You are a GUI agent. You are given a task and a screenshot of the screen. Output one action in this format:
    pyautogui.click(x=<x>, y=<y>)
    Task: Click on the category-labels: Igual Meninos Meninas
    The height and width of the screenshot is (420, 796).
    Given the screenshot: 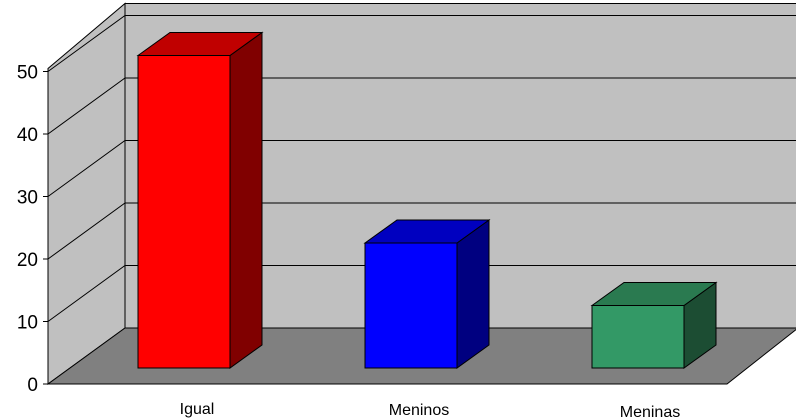 What is the action you would take?
    pyautogui.click(x=430, y=410)
    